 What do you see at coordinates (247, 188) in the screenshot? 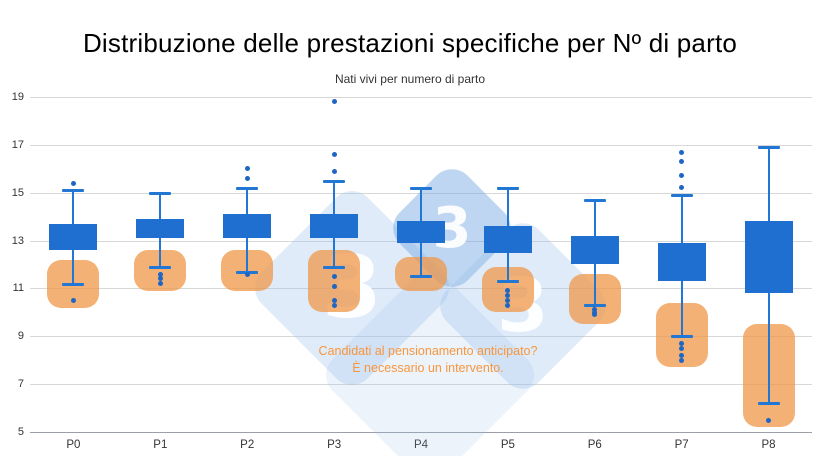
I see `whisker-cap-high-P2` at bounding box center [247, 188].